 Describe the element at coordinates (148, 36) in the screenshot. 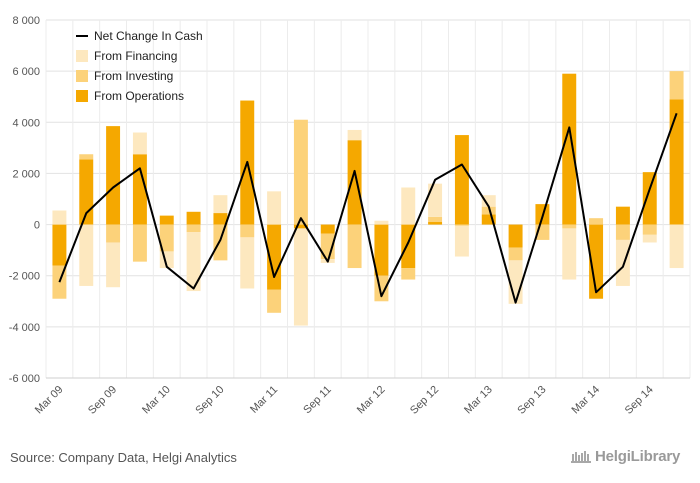

I see `legend-label: Net Change In Cash` at that location.